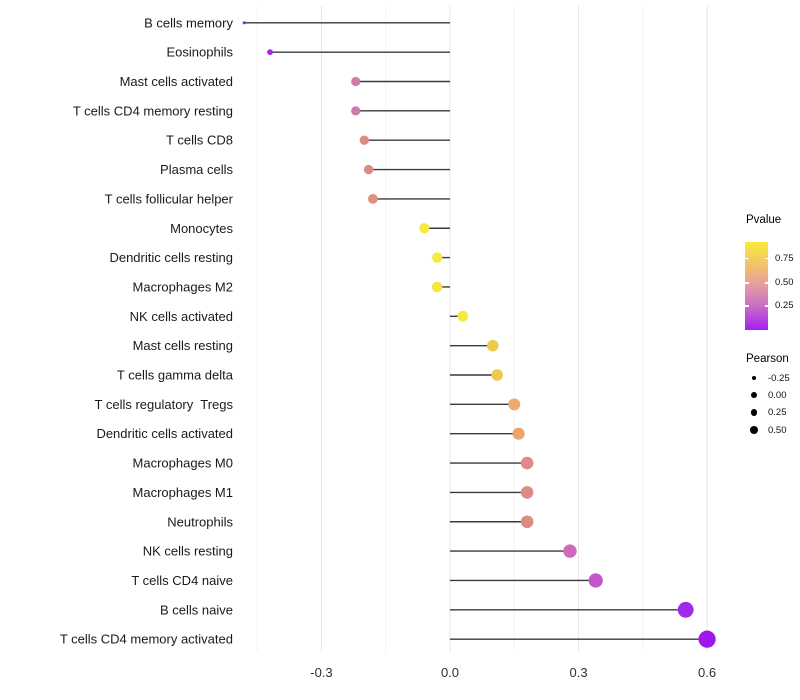  Describe the element at coordinates (183, 286) in the screenshot. I see `y-axis-label: Macrophages M2` at that location.